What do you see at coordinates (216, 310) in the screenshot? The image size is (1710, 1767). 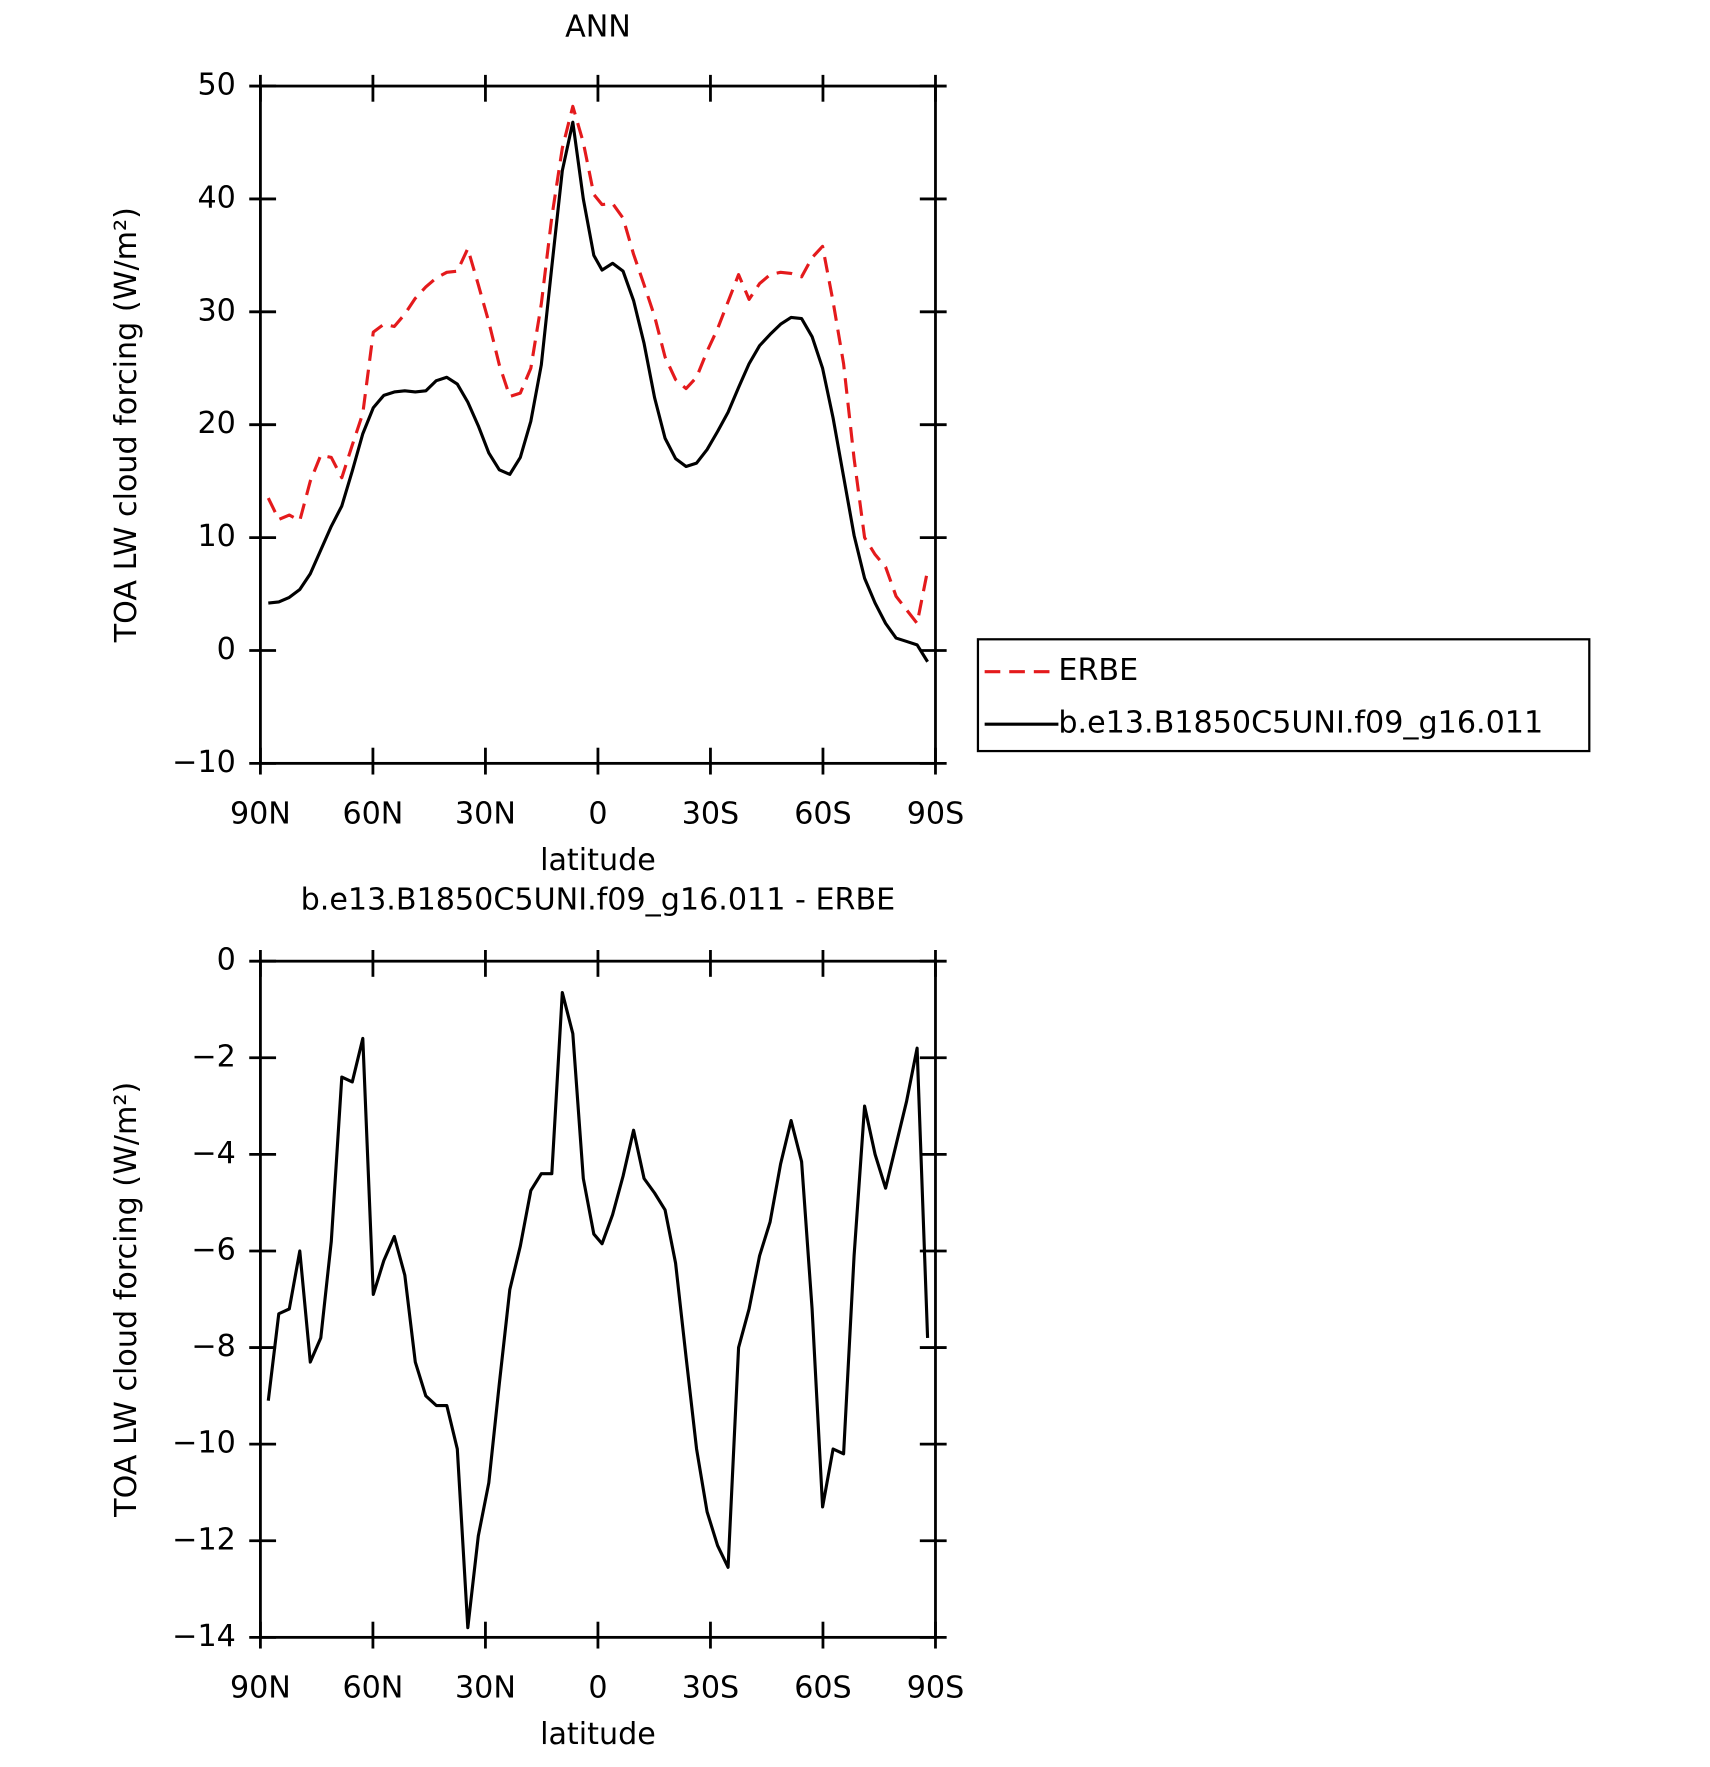 I see `y-tick-label: 30` at bounding box center [216, 310].